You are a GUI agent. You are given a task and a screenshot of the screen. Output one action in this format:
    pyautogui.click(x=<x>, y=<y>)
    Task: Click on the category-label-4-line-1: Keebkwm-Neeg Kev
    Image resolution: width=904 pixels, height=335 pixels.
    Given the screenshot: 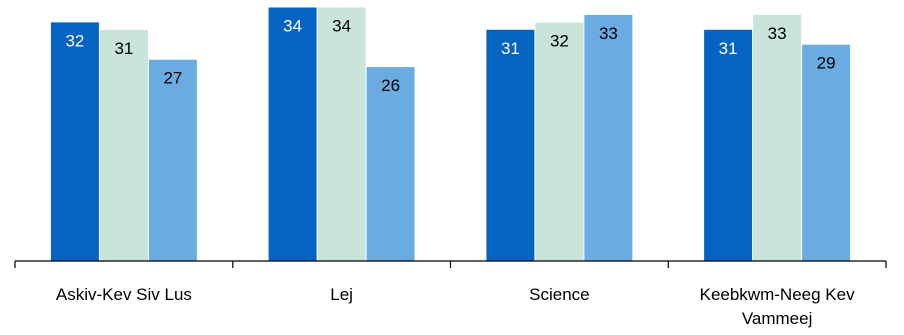 What is the action you would take?
    pyautogui.click(x=777, y=294)
    